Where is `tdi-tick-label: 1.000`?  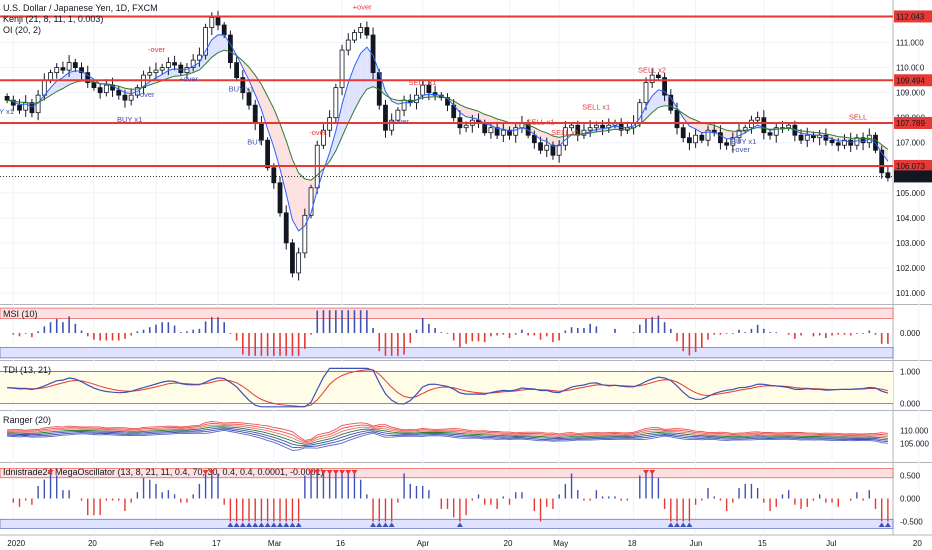 tdi-tick-label: 1.000 is located at coordinates (910, 372).